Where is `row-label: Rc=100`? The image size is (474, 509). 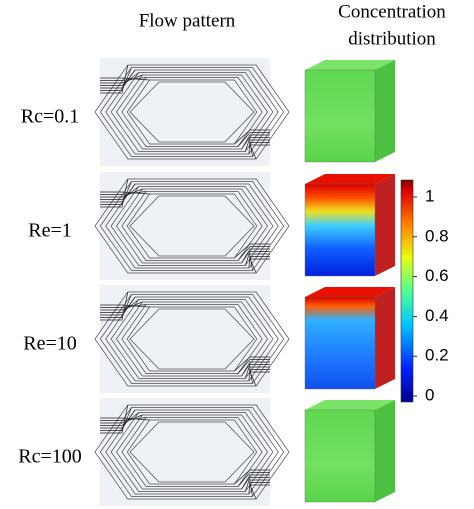 row-label: Rc=100 is located at coordinates (50, 457).